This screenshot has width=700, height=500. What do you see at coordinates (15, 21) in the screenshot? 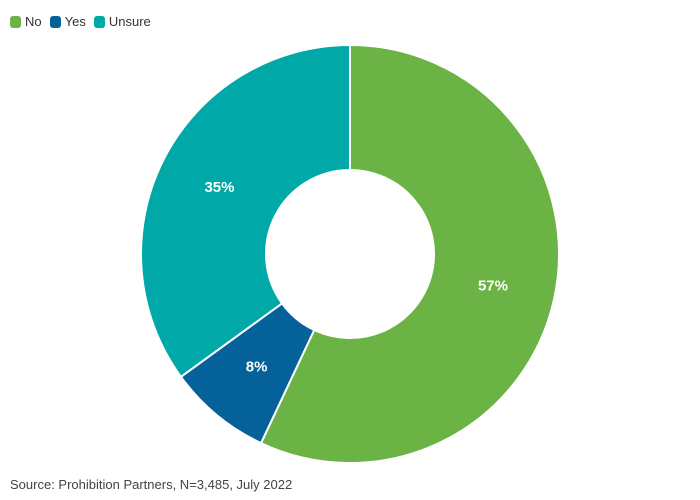
I see `legend-swatch-no` at bounding box center [15, 21].